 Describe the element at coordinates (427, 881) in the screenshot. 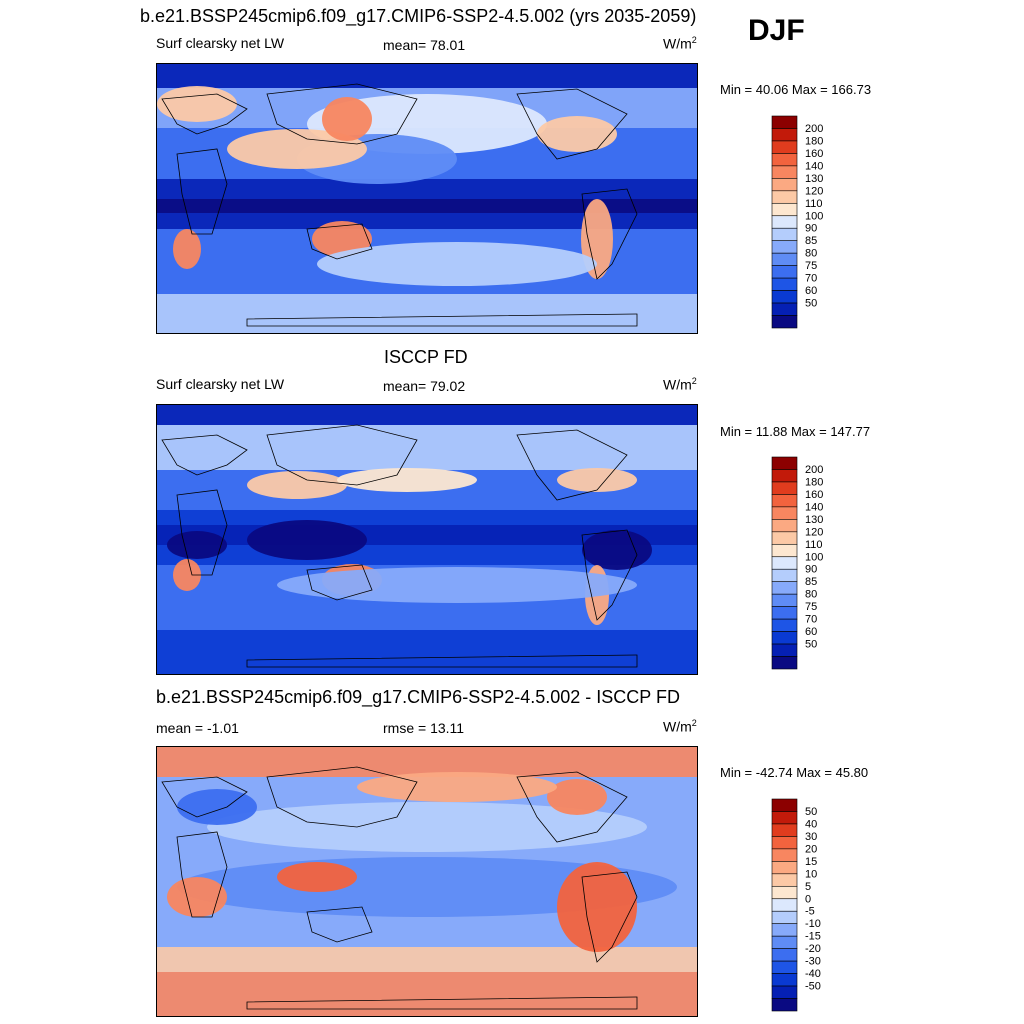

I see `panel-3-map` at that location.